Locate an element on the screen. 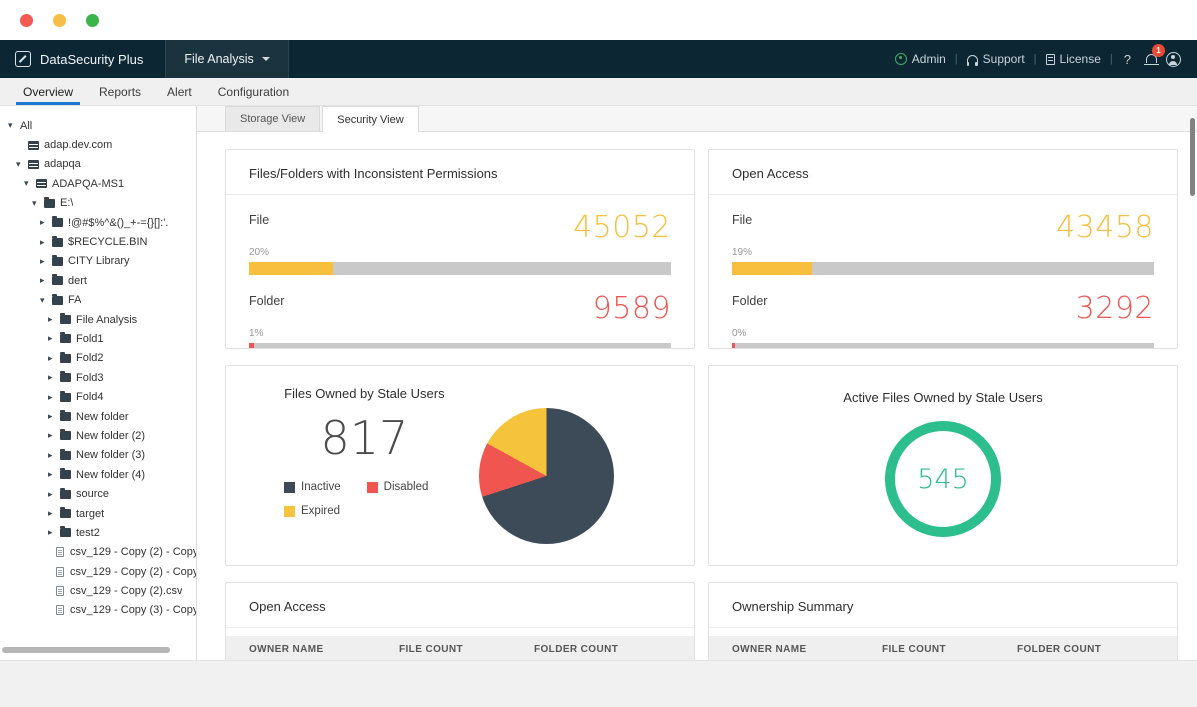 The height and width of the screenshot is (707, 1197). window-minimize-button is located at coordinates (59, 20).